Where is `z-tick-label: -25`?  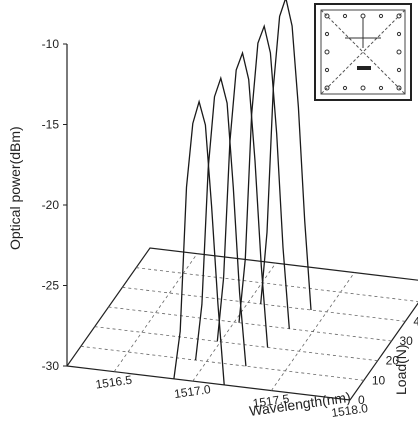 z-tick-label: -25 is located at coordinates (51, 286).